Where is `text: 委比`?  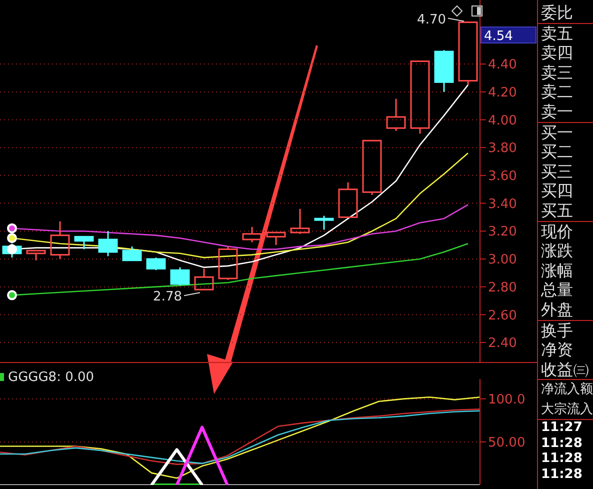 text: 委比 is located at coordinates (565, 13).